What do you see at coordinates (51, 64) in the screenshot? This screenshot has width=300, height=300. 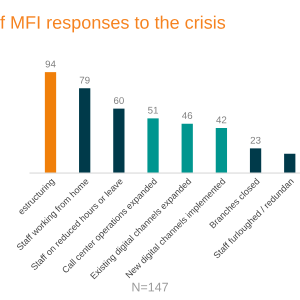 I see `data-label: 94` at bounding box center [51, 64].